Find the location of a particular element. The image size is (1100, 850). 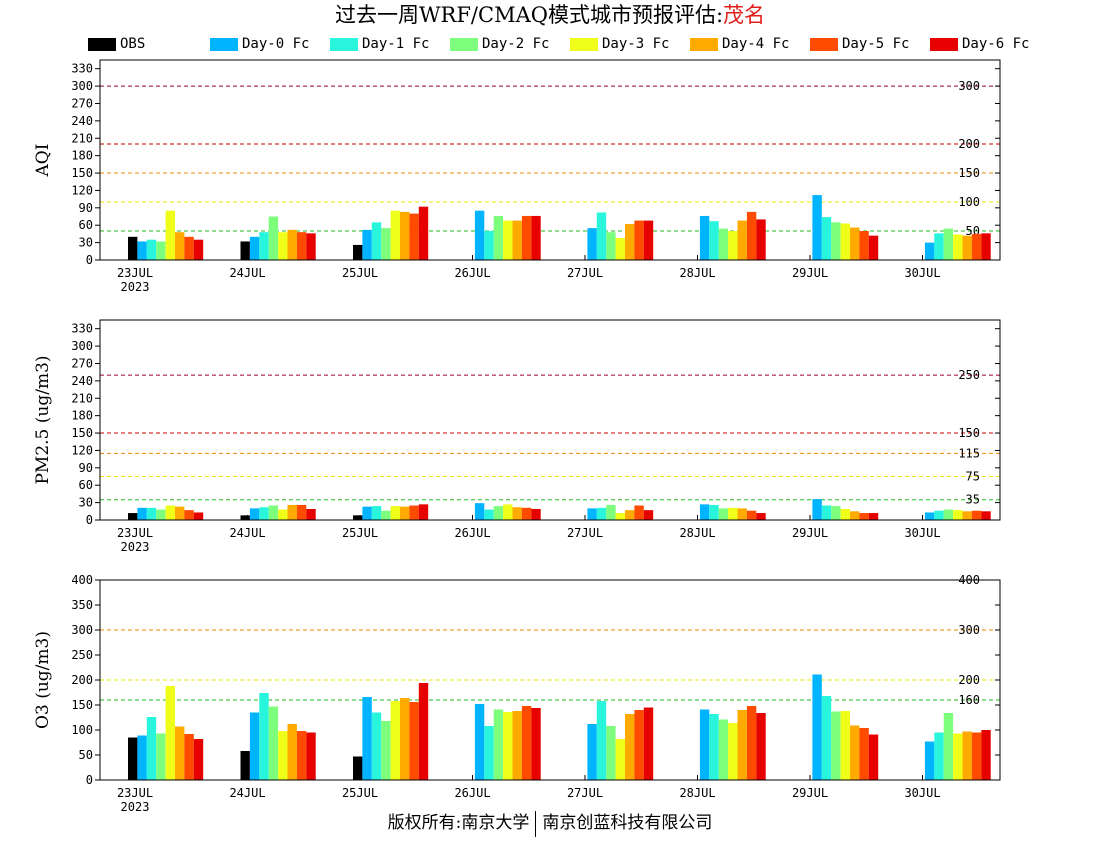

legend-label: Day-0 Fc is located at coordinates (276, 44).